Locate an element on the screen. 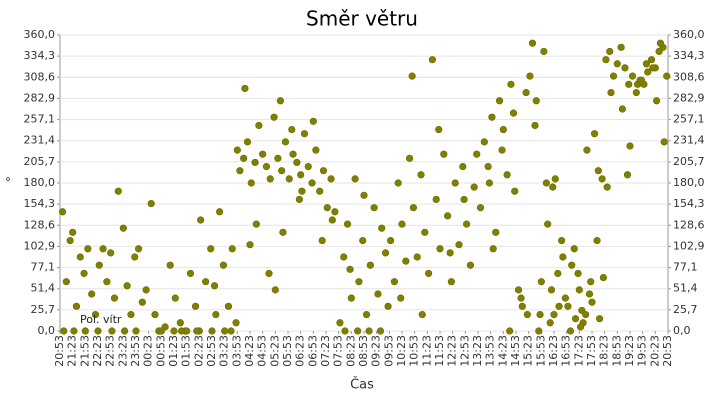  x-tick-label: 09:23 is located at coordinates (376, 351).